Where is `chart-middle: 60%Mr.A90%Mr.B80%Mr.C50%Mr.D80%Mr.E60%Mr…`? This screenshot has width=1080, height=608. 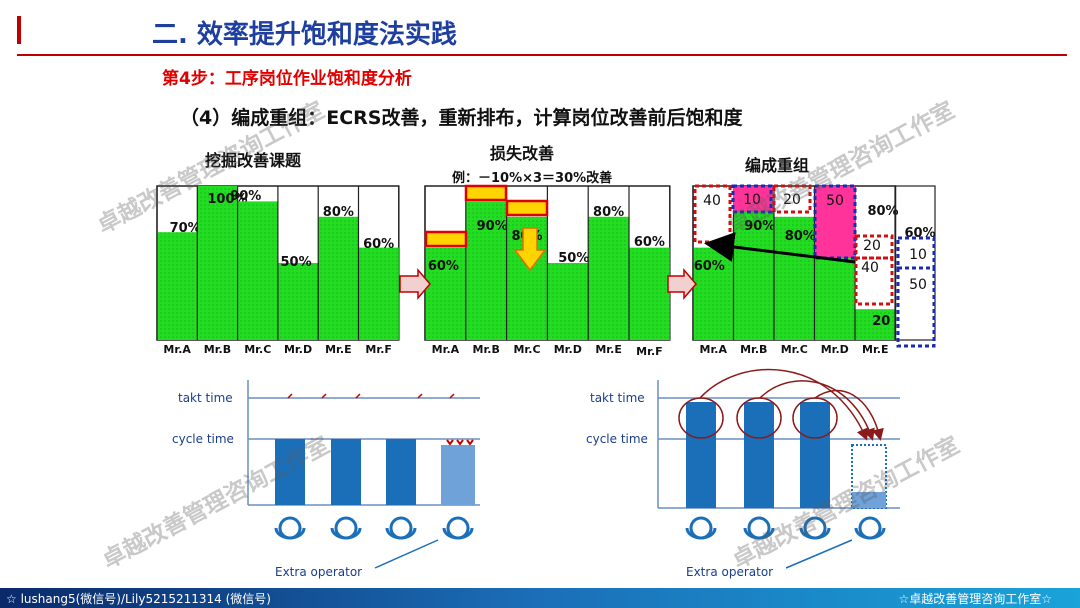
chart-middle: 60%Mr.A90%Mr.B80%Mr.C50%Mr.D80%Mr.E60%Mr… is located at coordinates (547, 271).